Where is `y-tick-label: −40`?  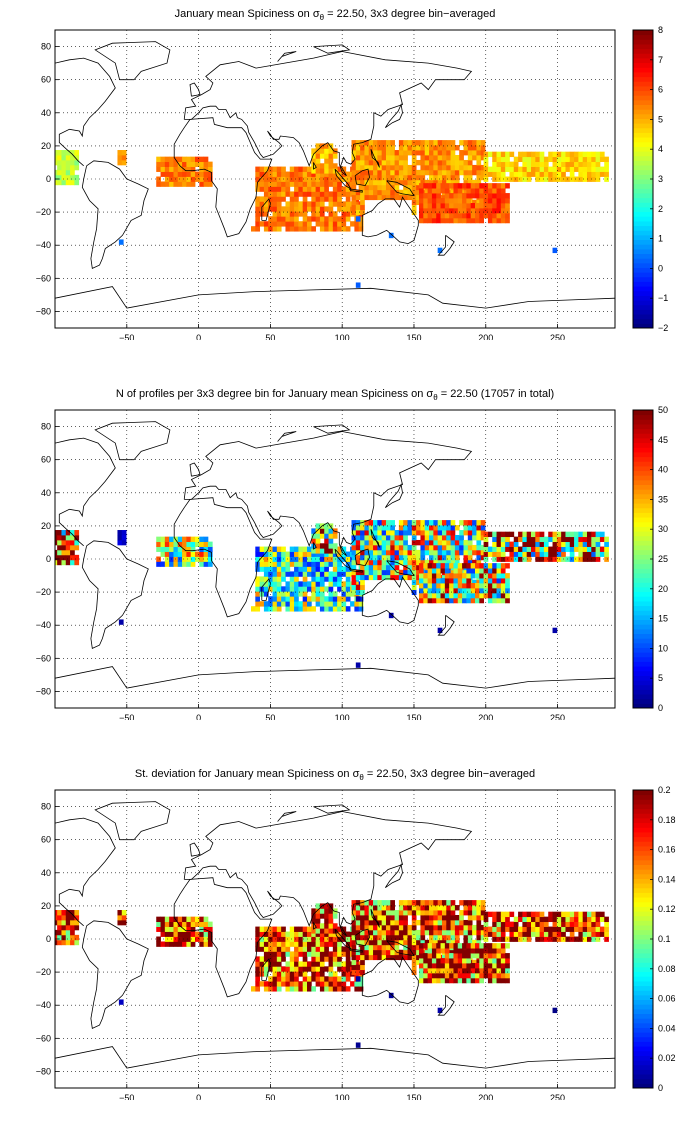
y-tick-label: −40 is located at coordinates (43, 1005).